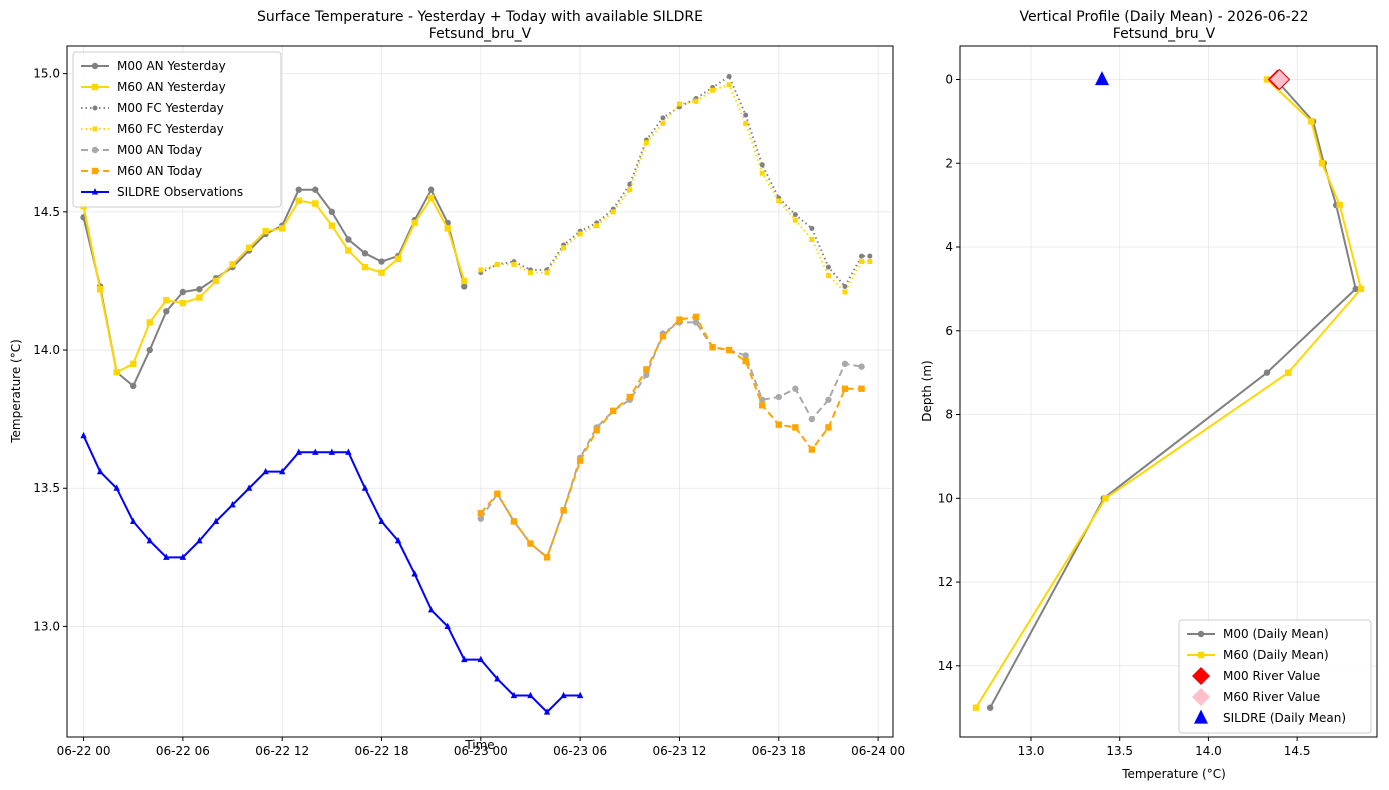  Describe the element at coordinates (1031, 751) in the screenshot. I see `x-tick-label: 13.0` at that location.